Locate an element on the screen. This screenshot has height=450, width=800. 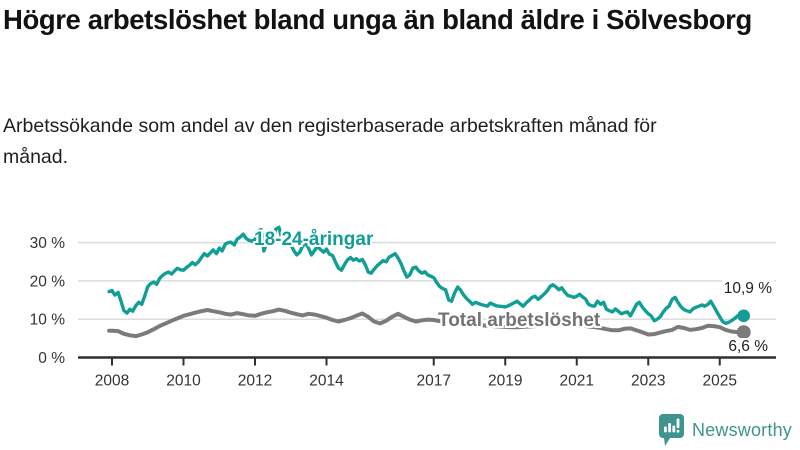
x-tick-label: 2014 is located at coordinates (326, 381).